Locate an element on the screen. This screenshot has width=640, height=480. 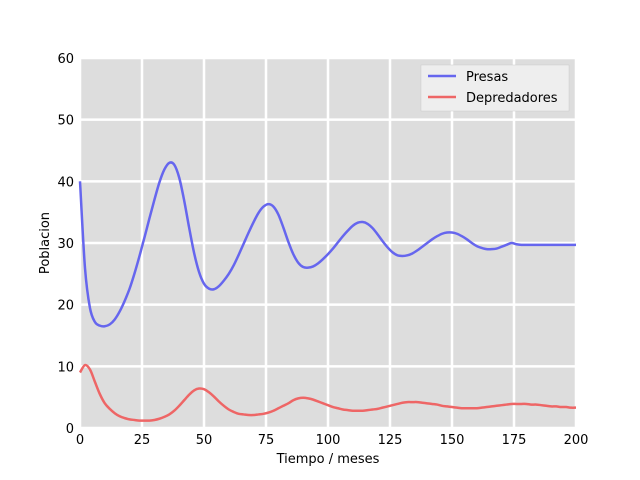
y-tick-label: 30 is located at coordinates (65, 244).